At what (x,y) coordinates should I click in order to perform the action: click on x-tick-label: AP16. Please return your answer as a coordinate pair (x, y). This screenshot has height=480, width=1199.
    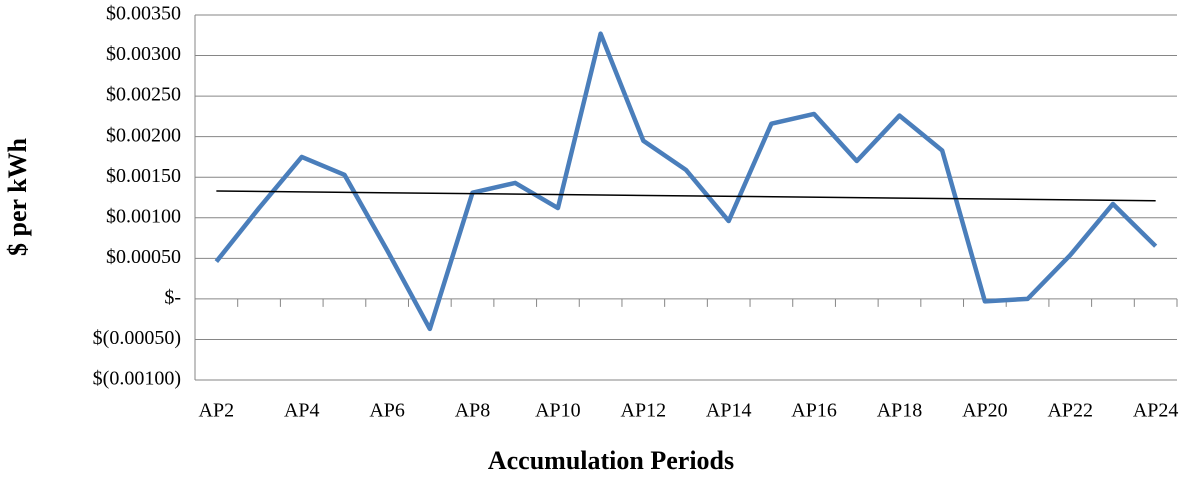
    Looking at the image, I should click on (814, 411).